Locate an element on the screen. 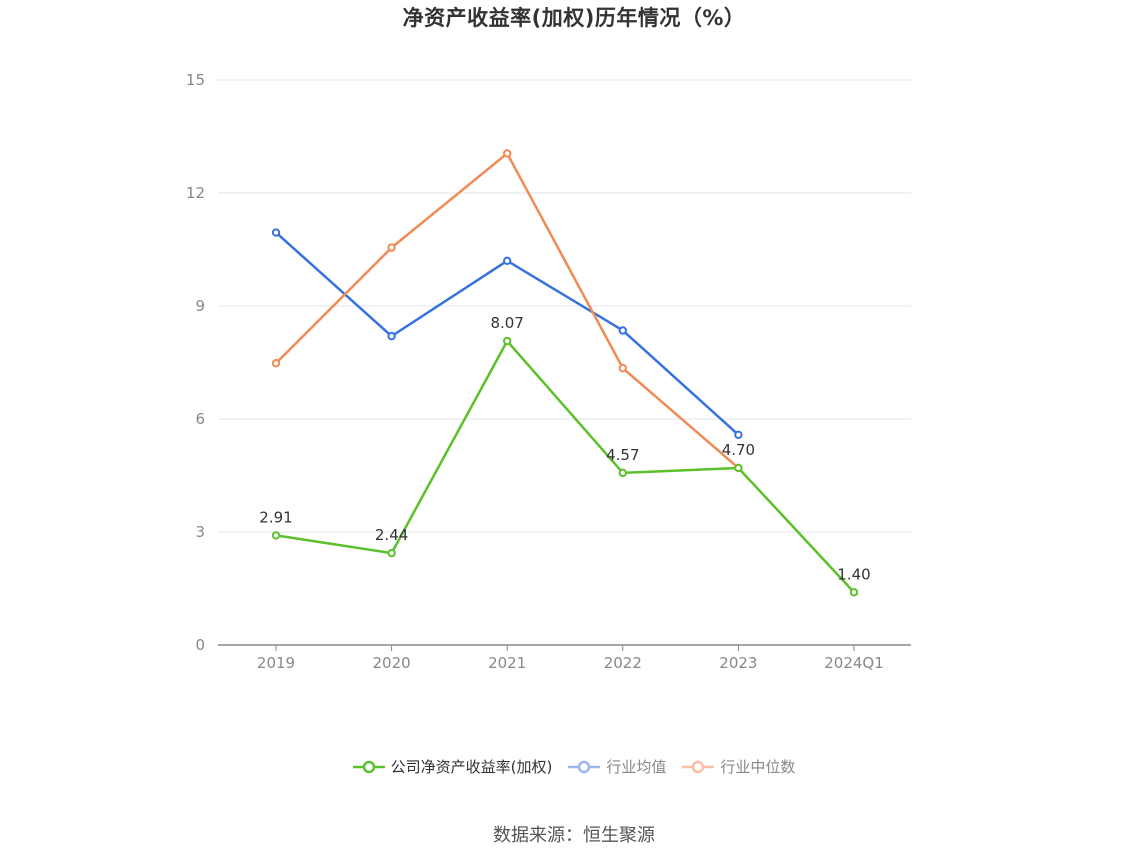 The image size is (1148, 859). legend-item-industry-median: 行业中位数 is located at coordinates (738, 766).